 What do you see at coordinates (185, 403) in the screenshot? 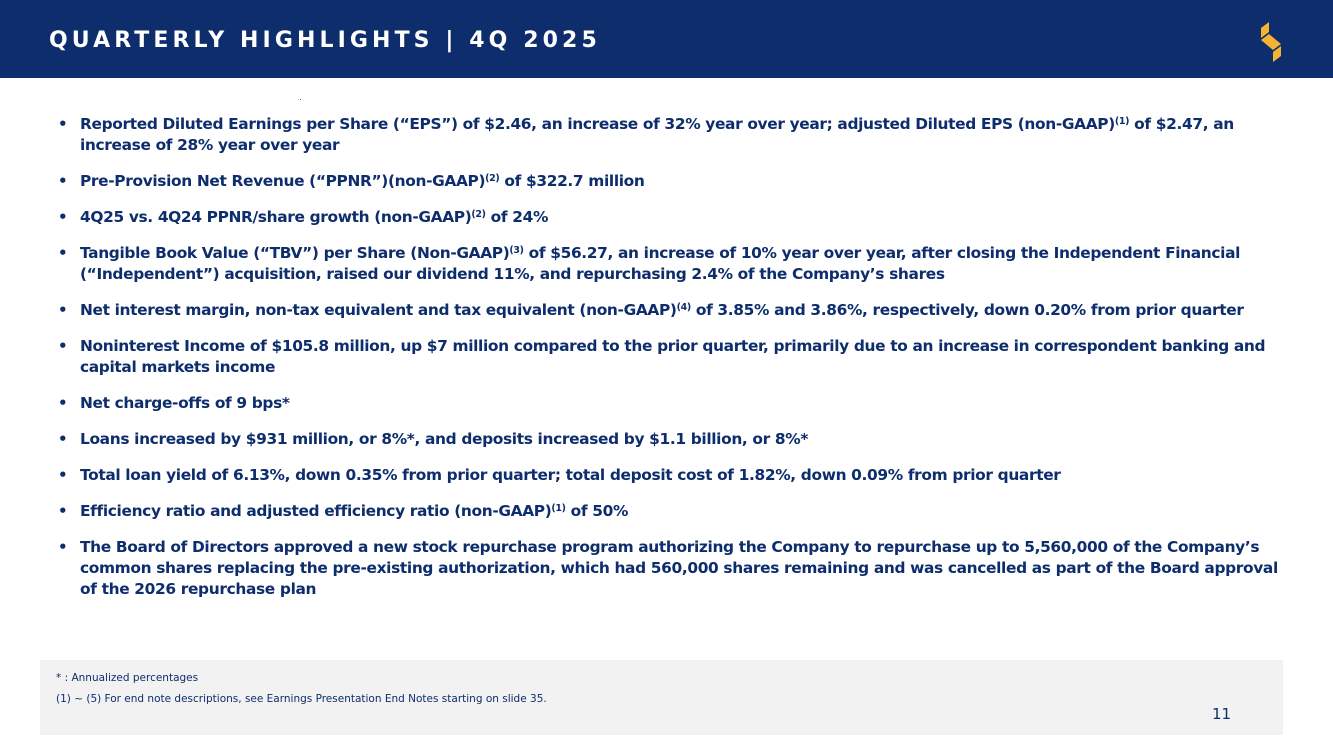
I see `bullet-text: Net charge-offs of 9 bps*` at bounding box center [185, 403].